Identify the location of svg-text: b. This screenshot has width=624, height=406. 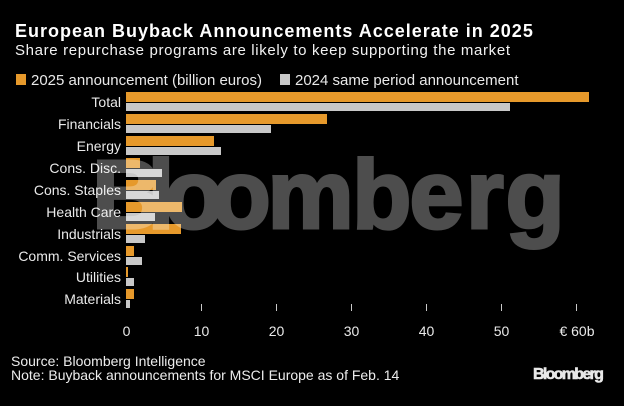
(381, 194).